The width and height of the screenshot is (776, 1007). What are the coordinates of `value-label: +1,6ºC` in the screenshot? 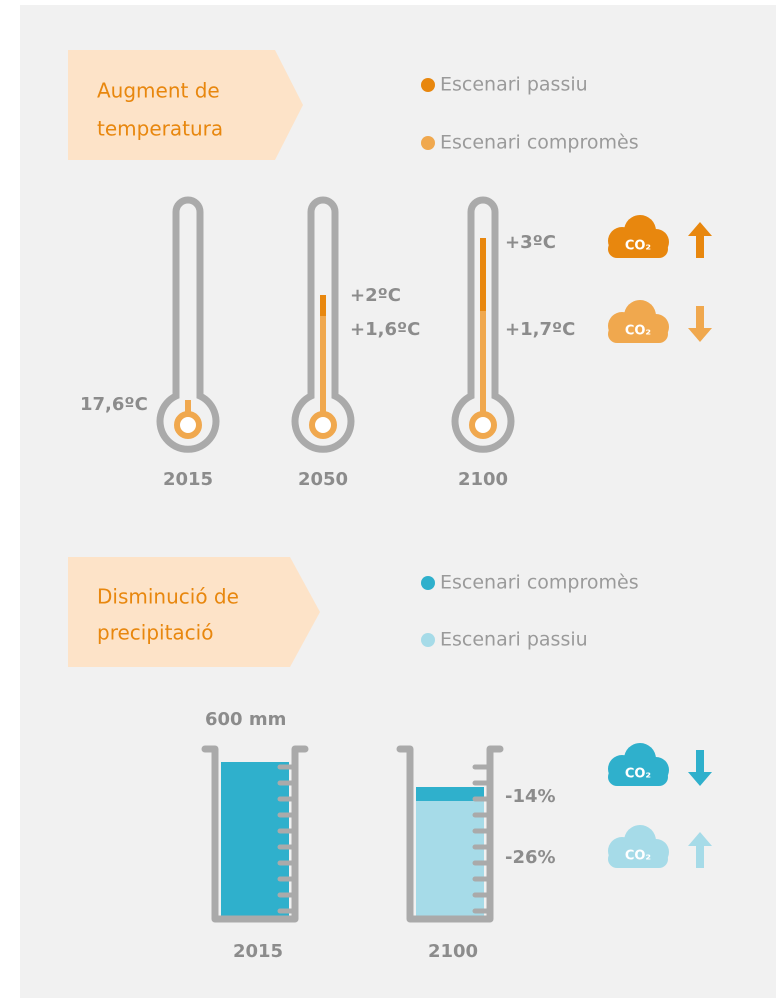 It's located at (385, 329).